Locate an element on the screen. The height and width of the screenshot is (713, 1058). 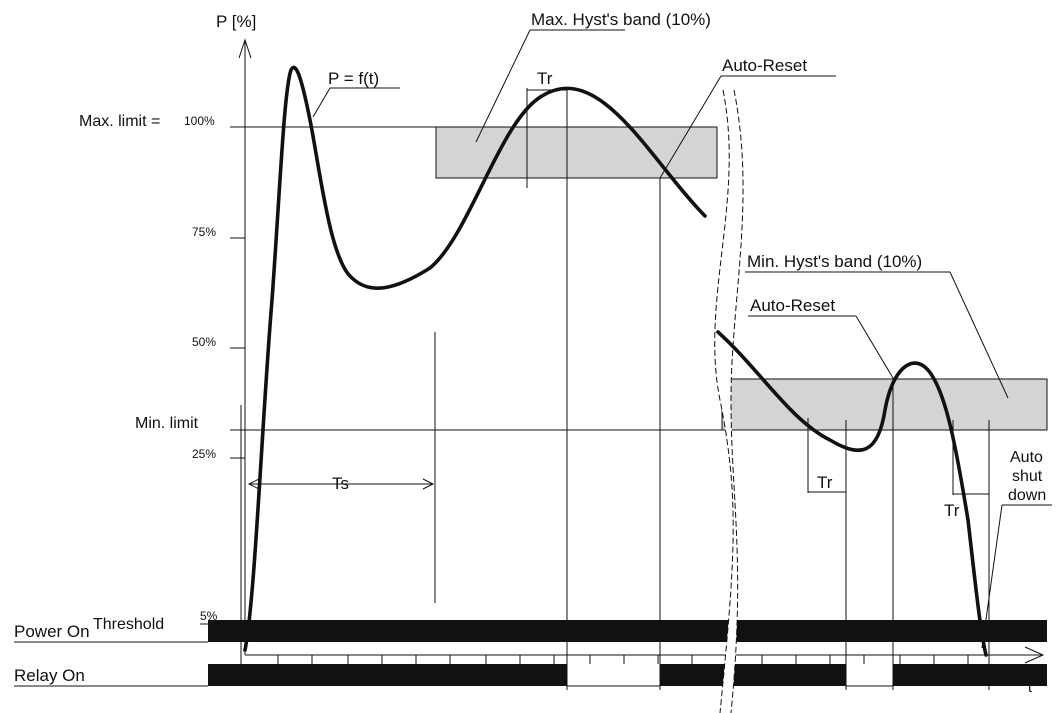
tr-3-label: Tr is located at coordinates (952, 510).